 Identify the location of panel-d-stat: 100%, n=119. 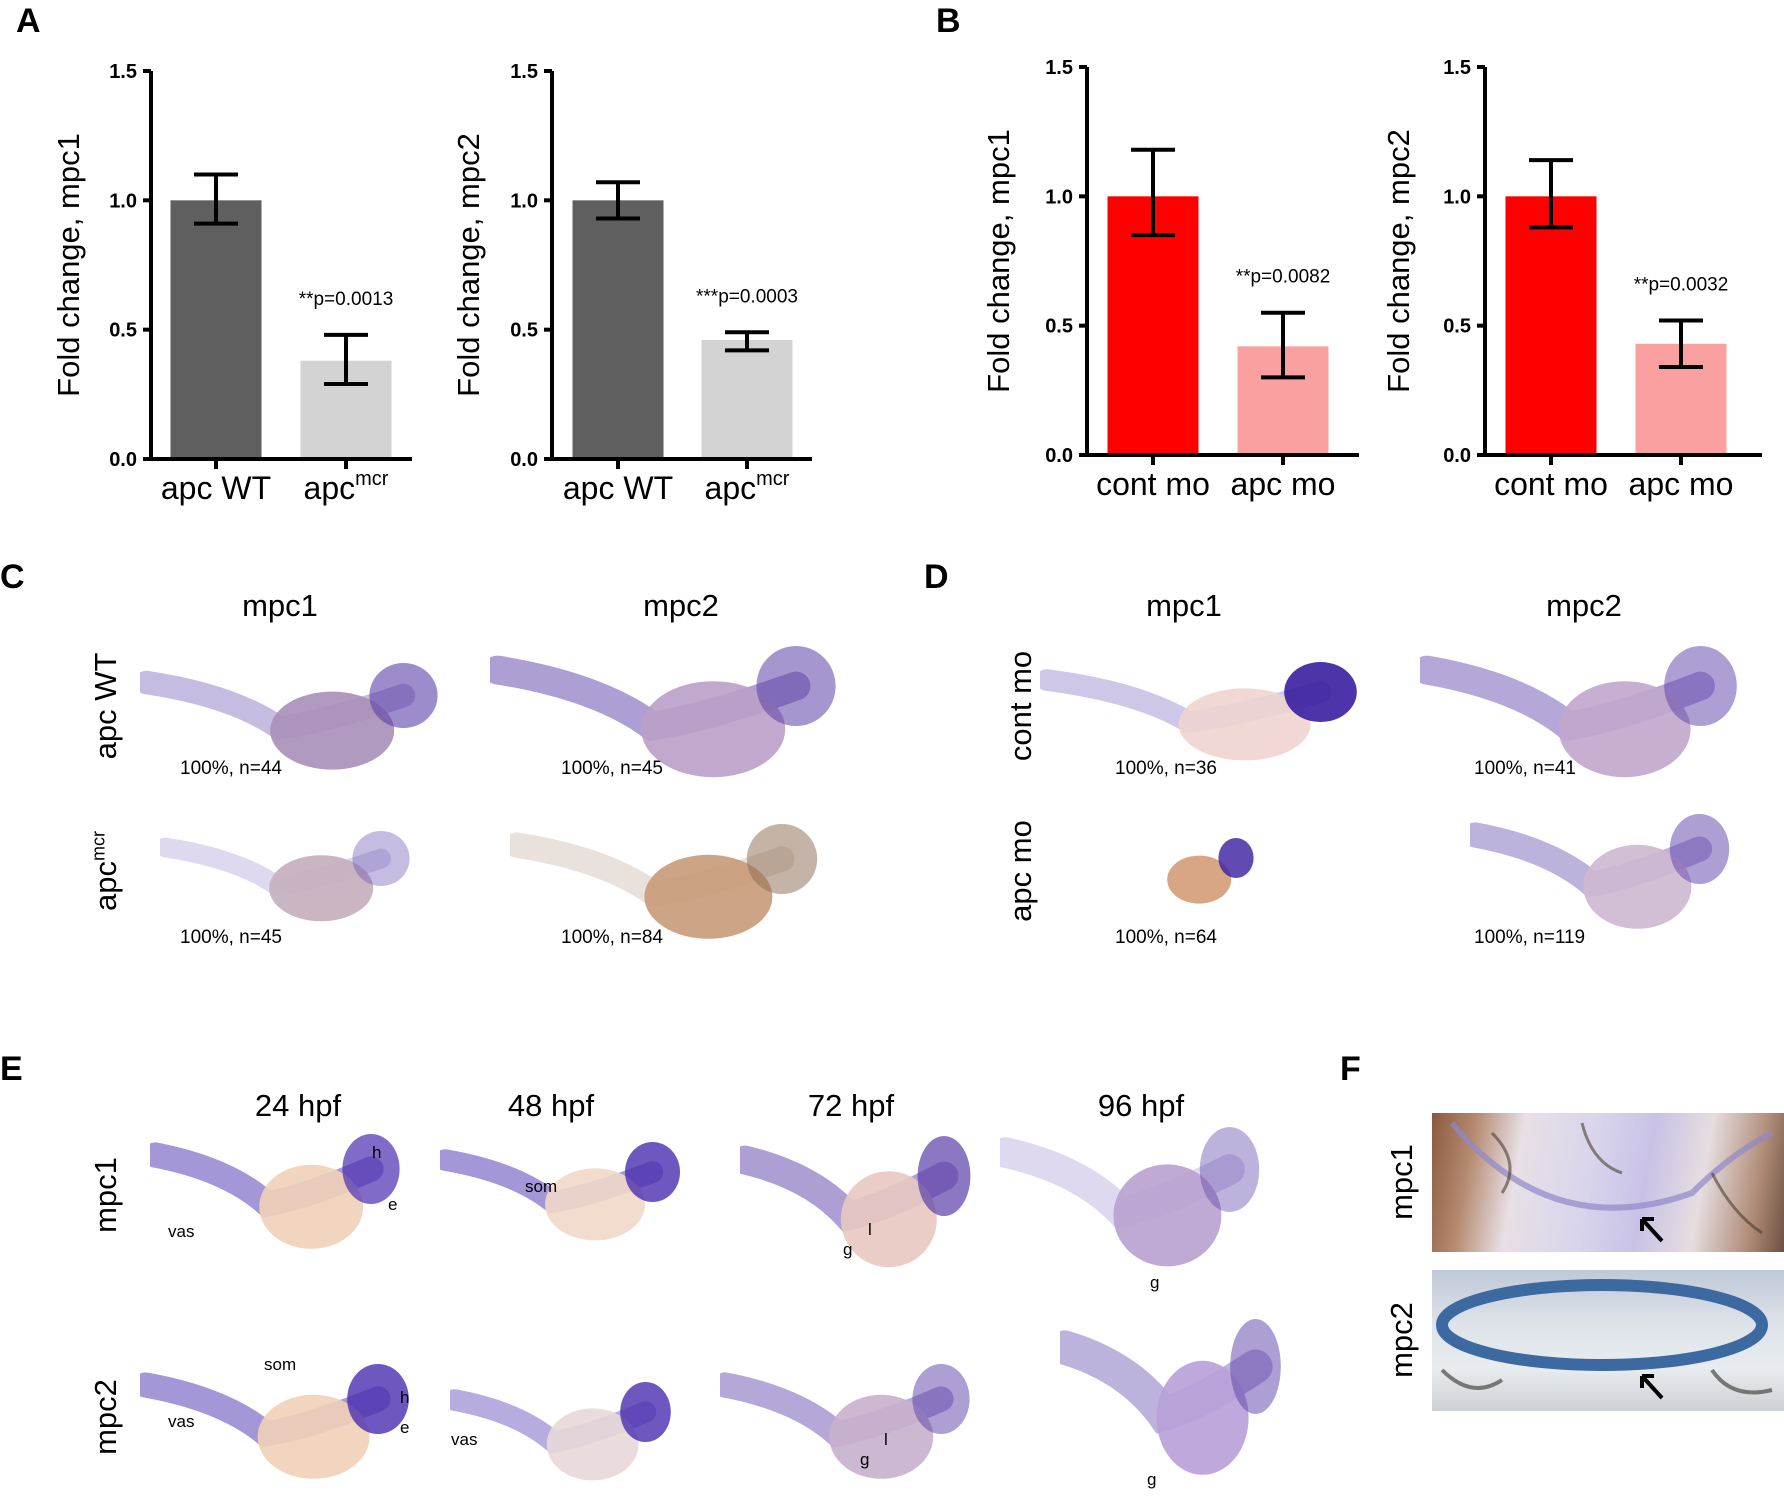
(1530, 937).